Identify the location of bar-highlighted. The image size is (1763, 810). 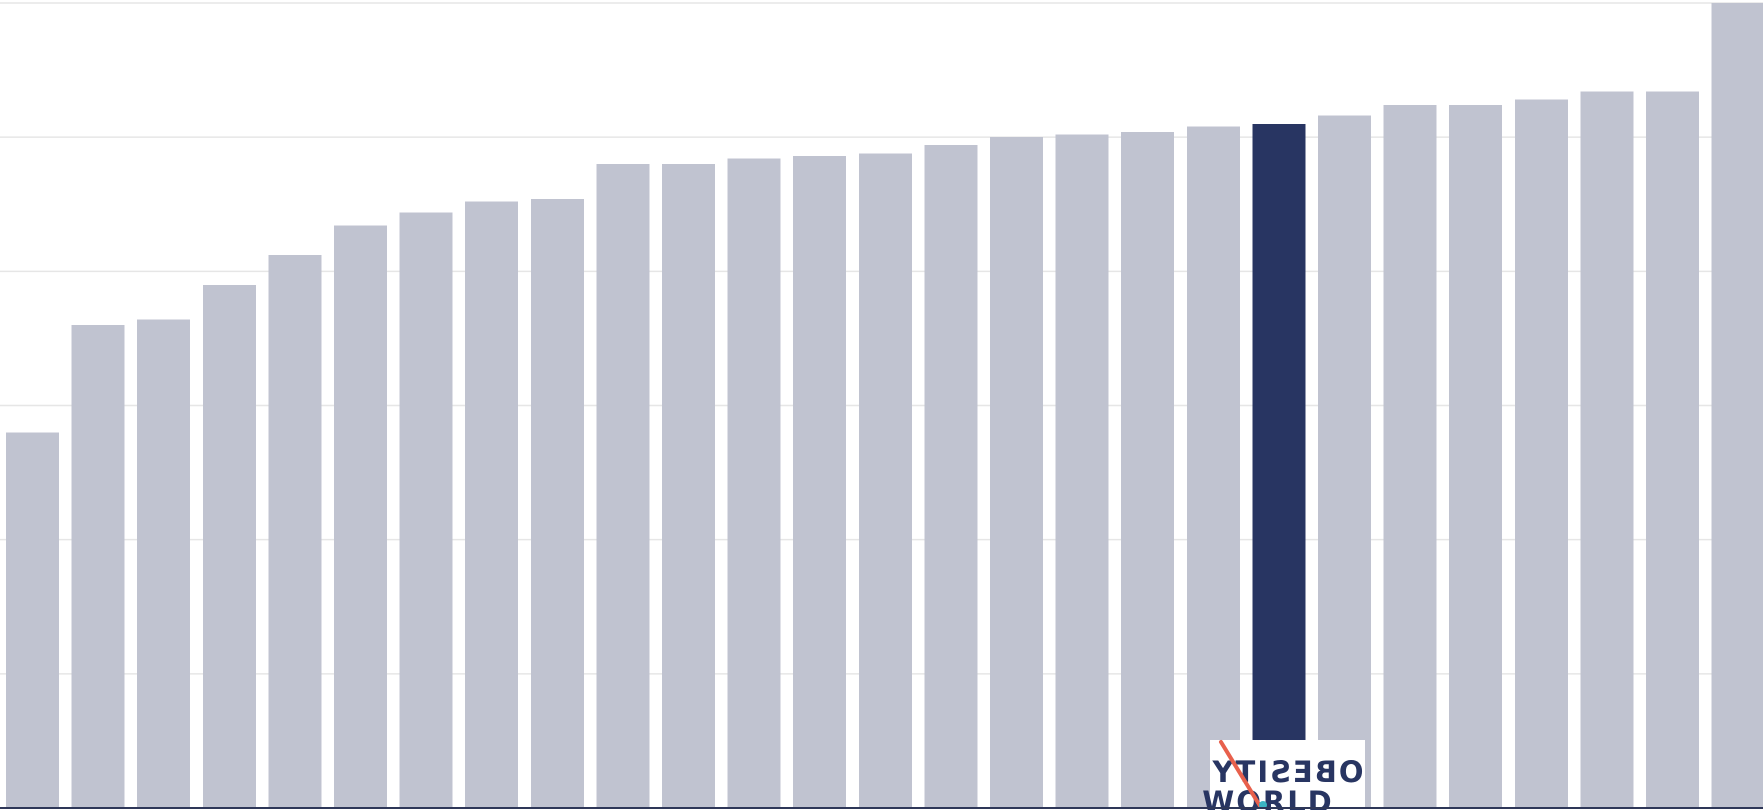
(1279, 466).